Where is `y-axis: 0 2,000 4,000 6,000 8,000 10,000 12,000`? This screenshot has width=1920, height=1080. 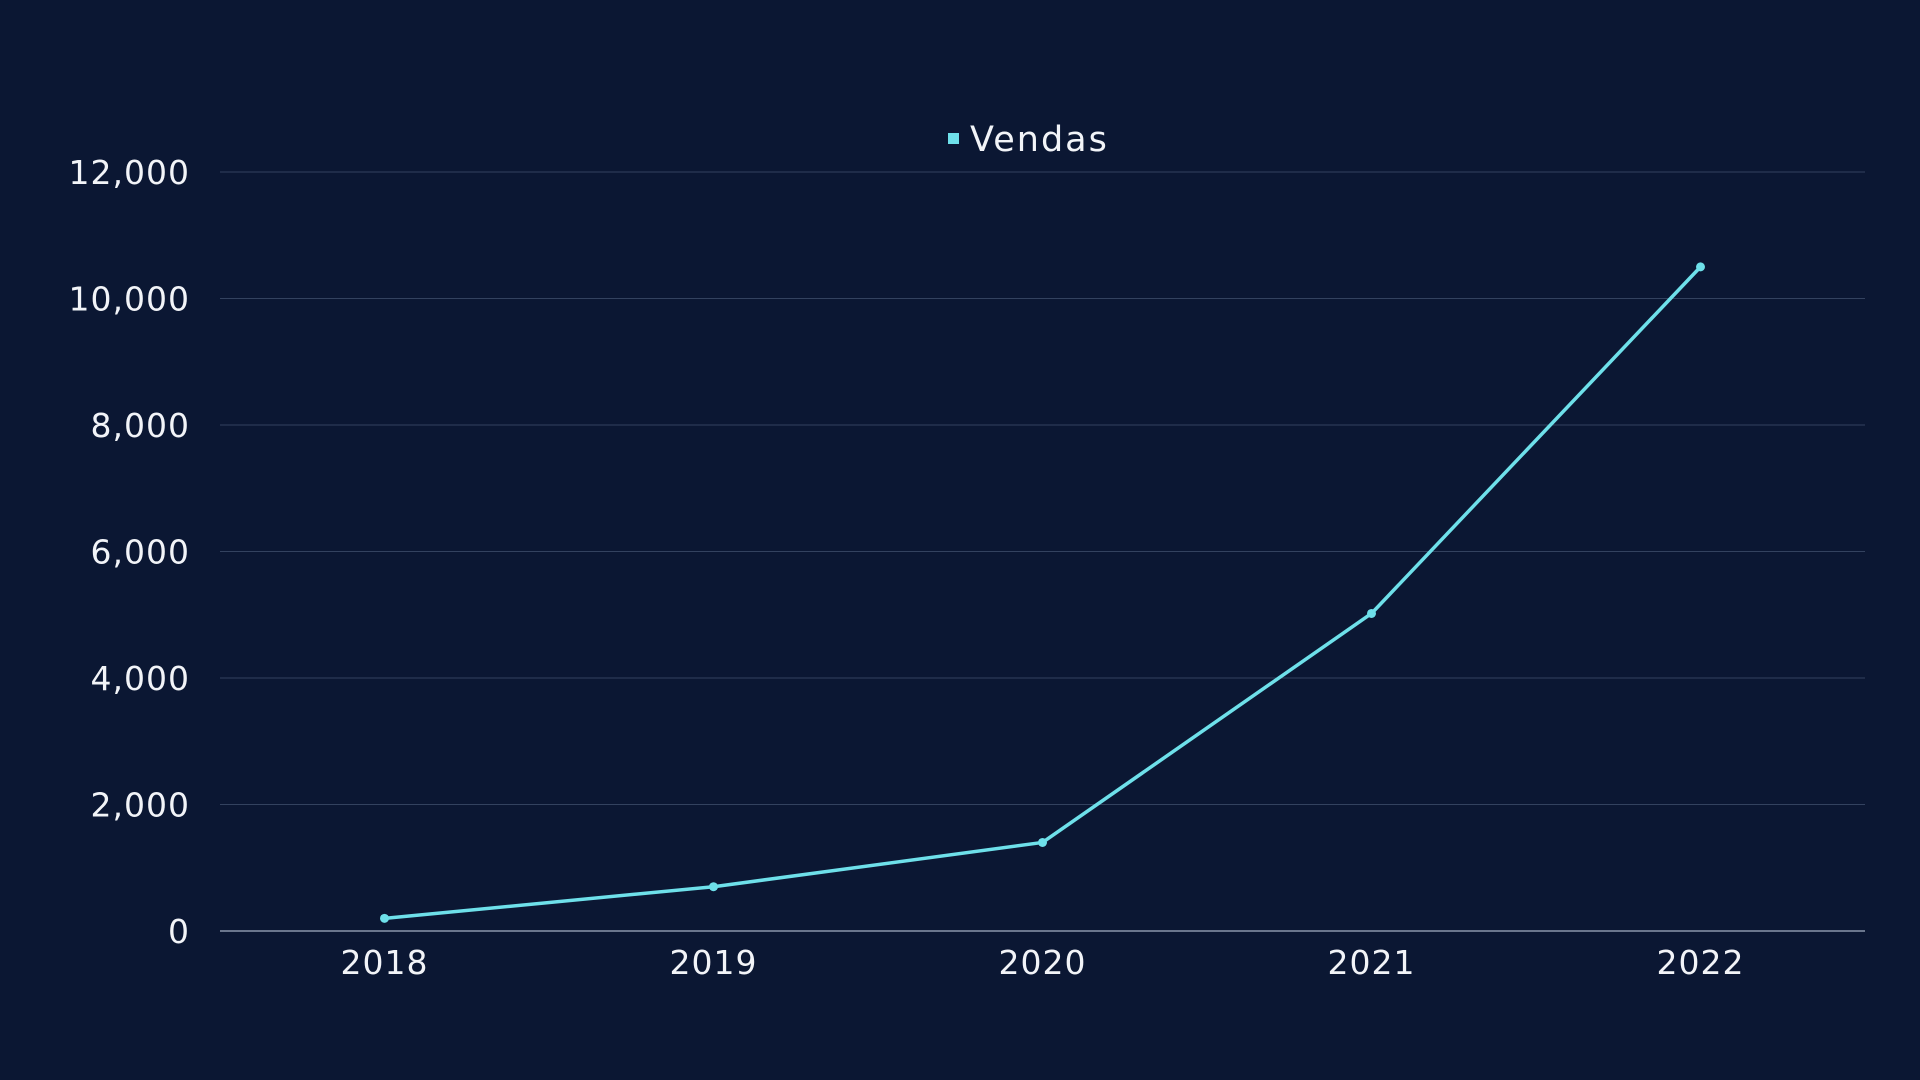 y-axis: 0 2,000 4,000 6,000 8,000 10,000 12,000 is located at coordinates (129, 552).